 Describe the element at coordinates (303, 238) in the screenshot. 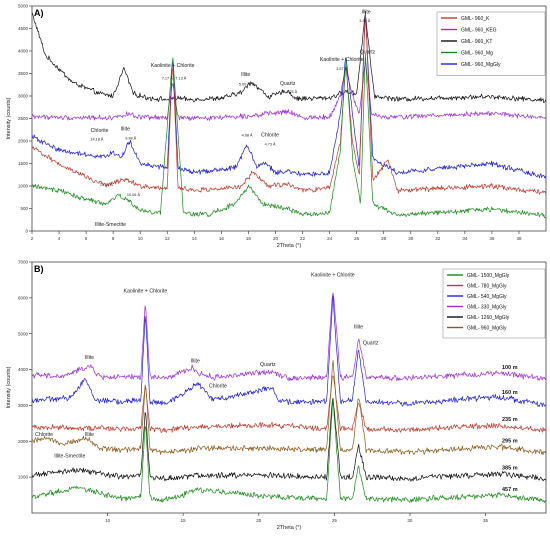

I see `x-tick-label: 22` at that location.